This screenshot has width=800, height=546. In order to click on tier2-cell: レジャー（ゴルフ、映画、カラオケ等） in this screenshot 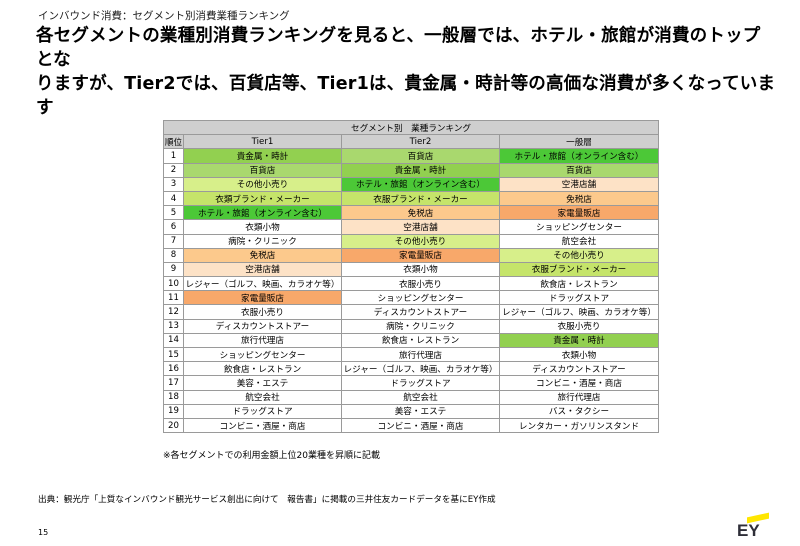, I will do `click(420, 369)`.